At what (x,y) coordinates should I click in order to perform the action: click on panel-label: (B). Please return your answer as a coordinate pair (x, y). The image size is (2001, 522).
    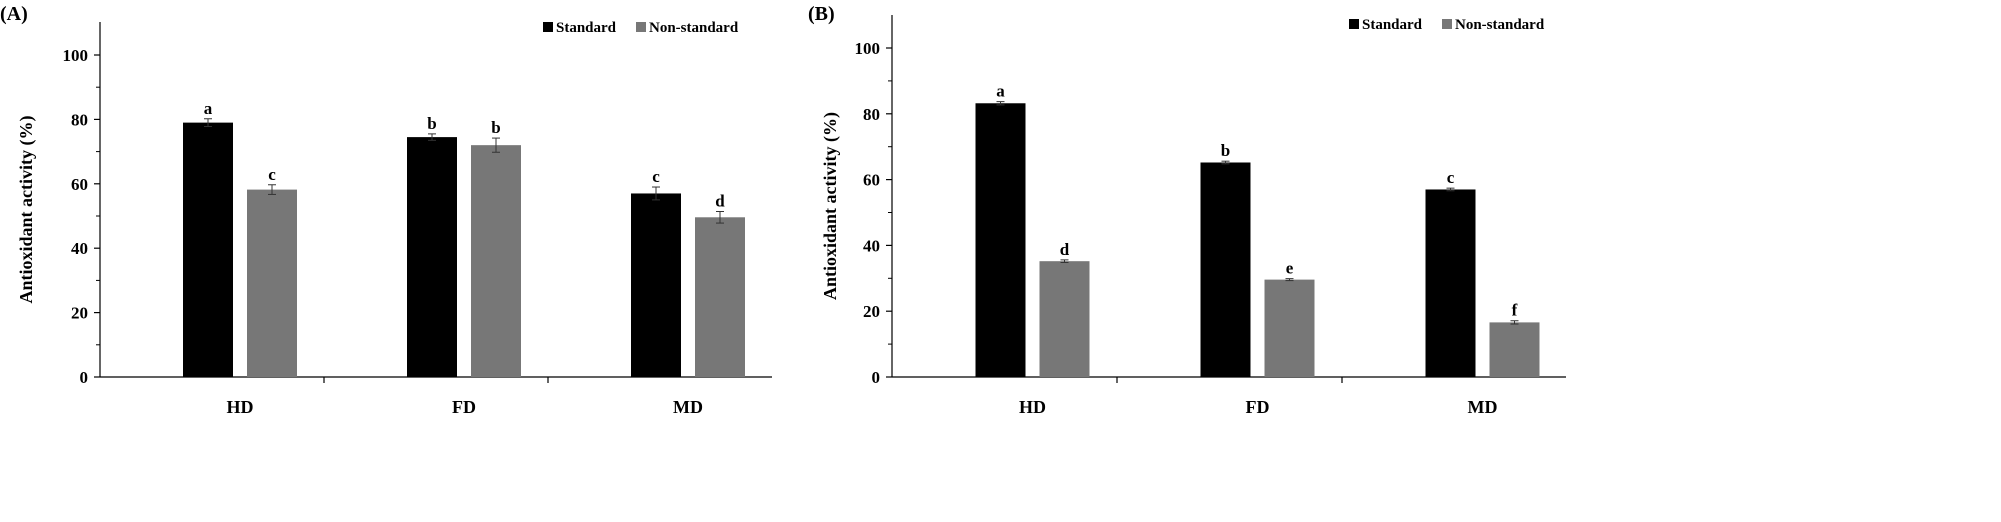
    Looking at the image, I should click on (821, 14).